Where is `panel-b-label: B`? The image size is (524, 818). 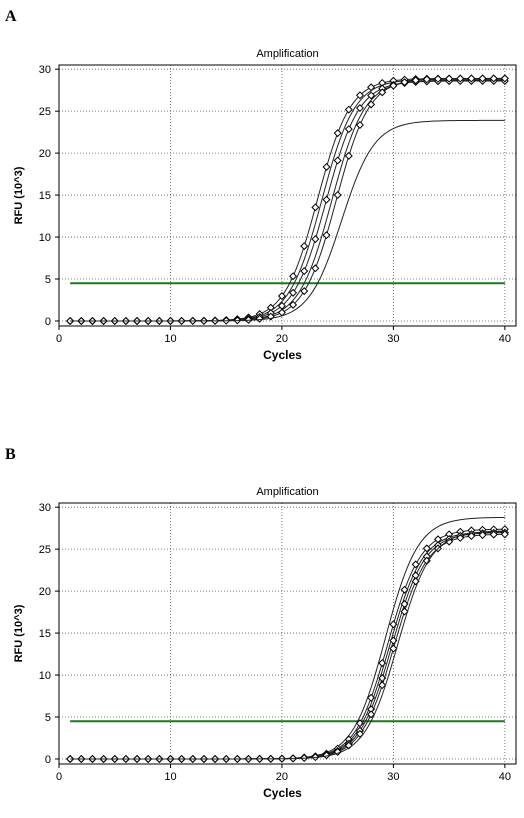
panel-b-label: B is located at coordinates (10, 454).